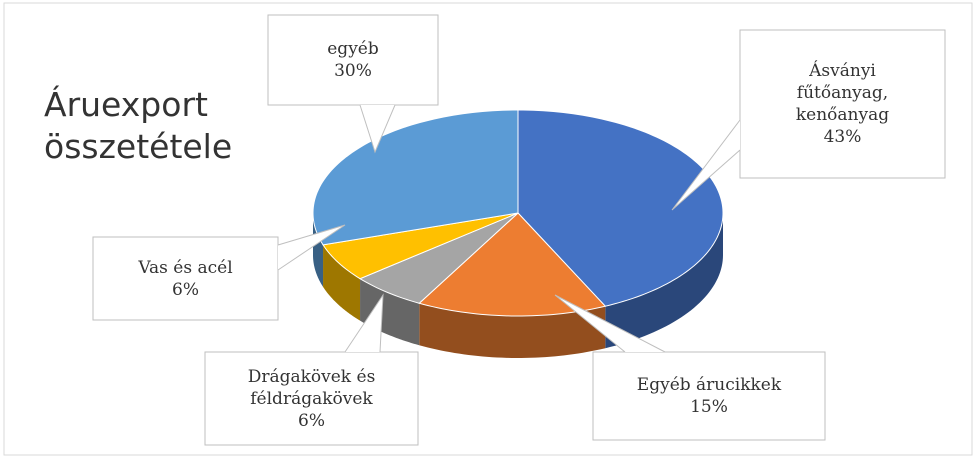 This screenshot has height=459, width=976. I want to click on data-label: Drágakövek és féldrágakövek 6%, so click(311, 398).